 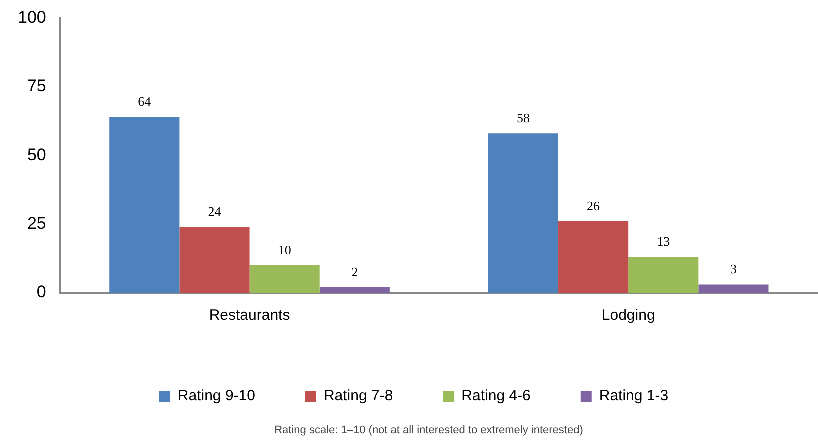 I want to click on data-label: 58, so click(x=523, y=118).